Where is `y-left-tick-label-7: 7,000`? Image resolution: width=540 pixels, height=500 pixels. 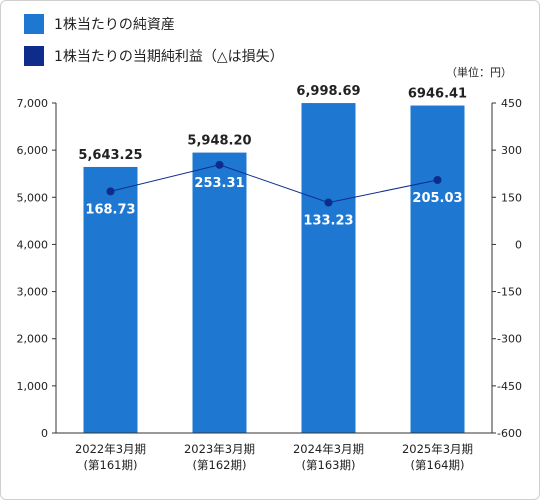 y-left-tick-label-7: 7,000 is located at coordinates (33, 103).